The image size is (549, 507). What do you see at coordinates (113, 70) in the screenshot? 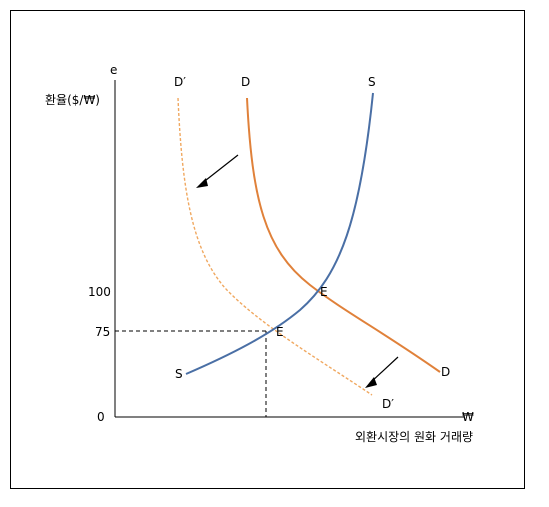
I see `y-axis-symbol: e` at bounding box center [113, 70].